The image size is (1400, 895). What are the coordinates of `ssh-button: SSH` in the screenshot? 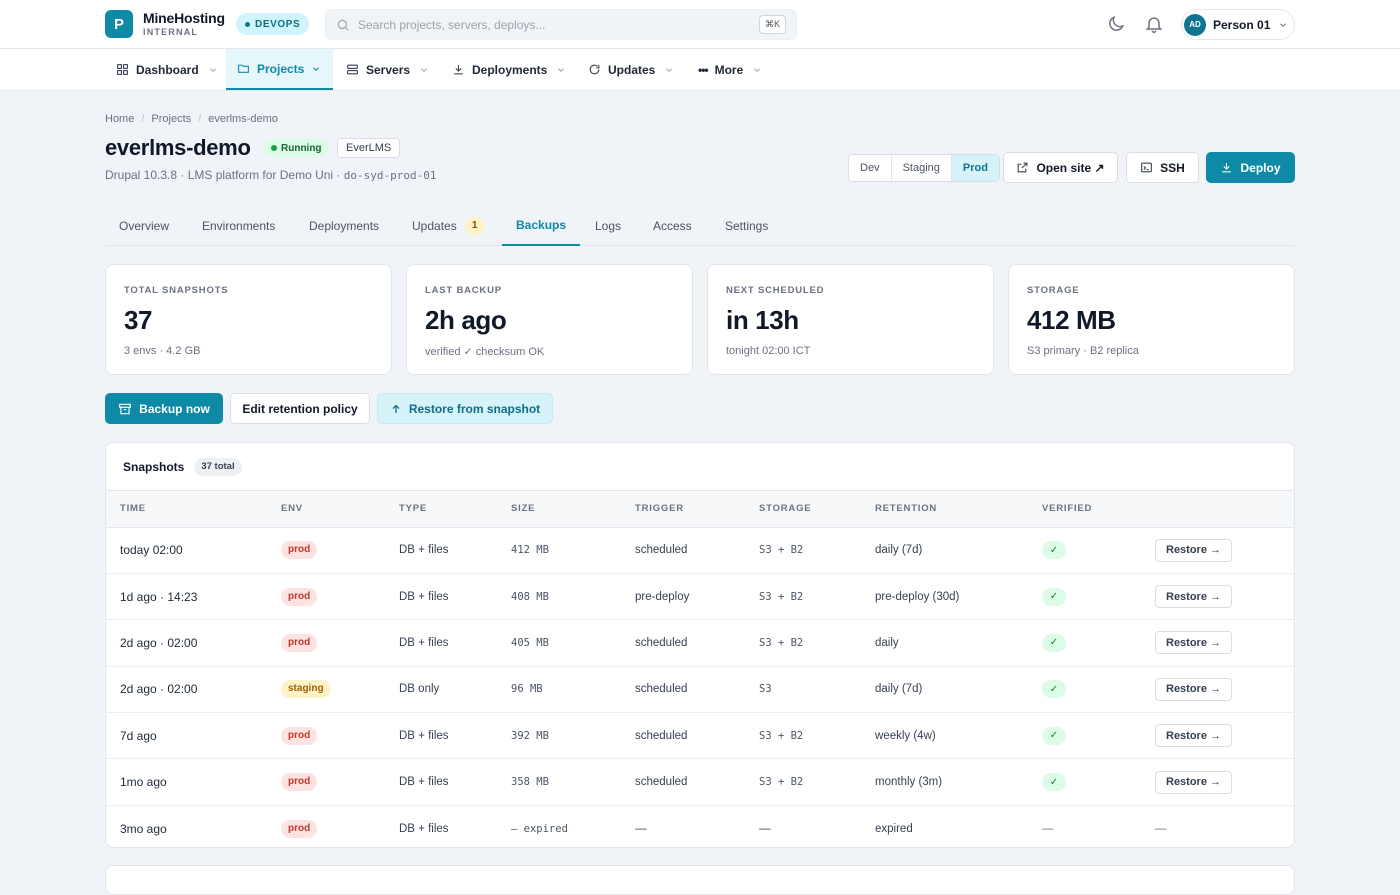 It's located at (1162, 167).